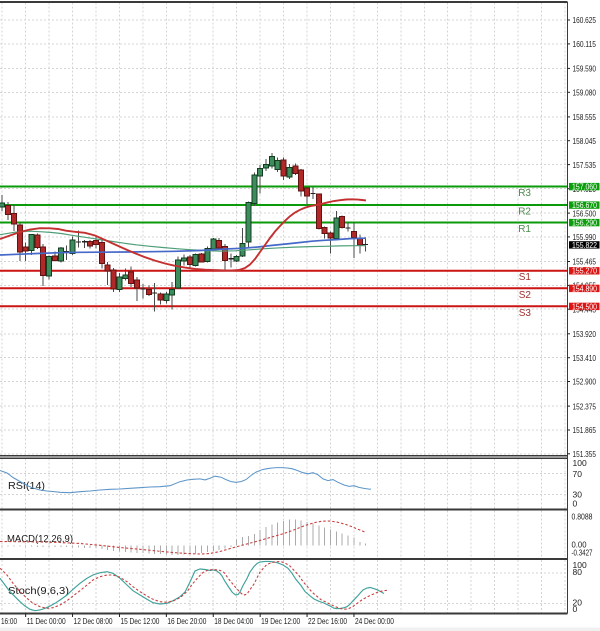 This screenshot has height=631, width=600. What do you see at coordinates (280, 621) in the screenshot?
I see `svg-text: 19 Dec 12:00` at bounding box center [280, 621].